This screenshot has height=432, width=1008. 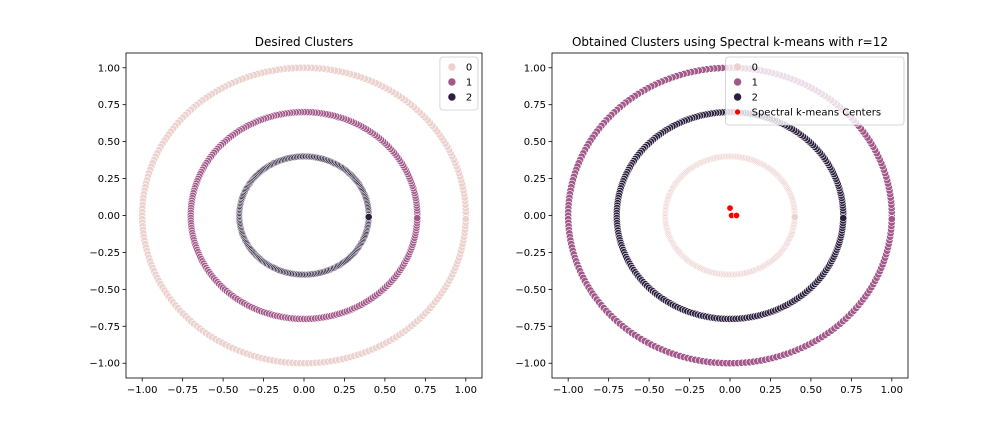 I want to click on chart-title: Desired Clusters, so click(x=304, y=42).